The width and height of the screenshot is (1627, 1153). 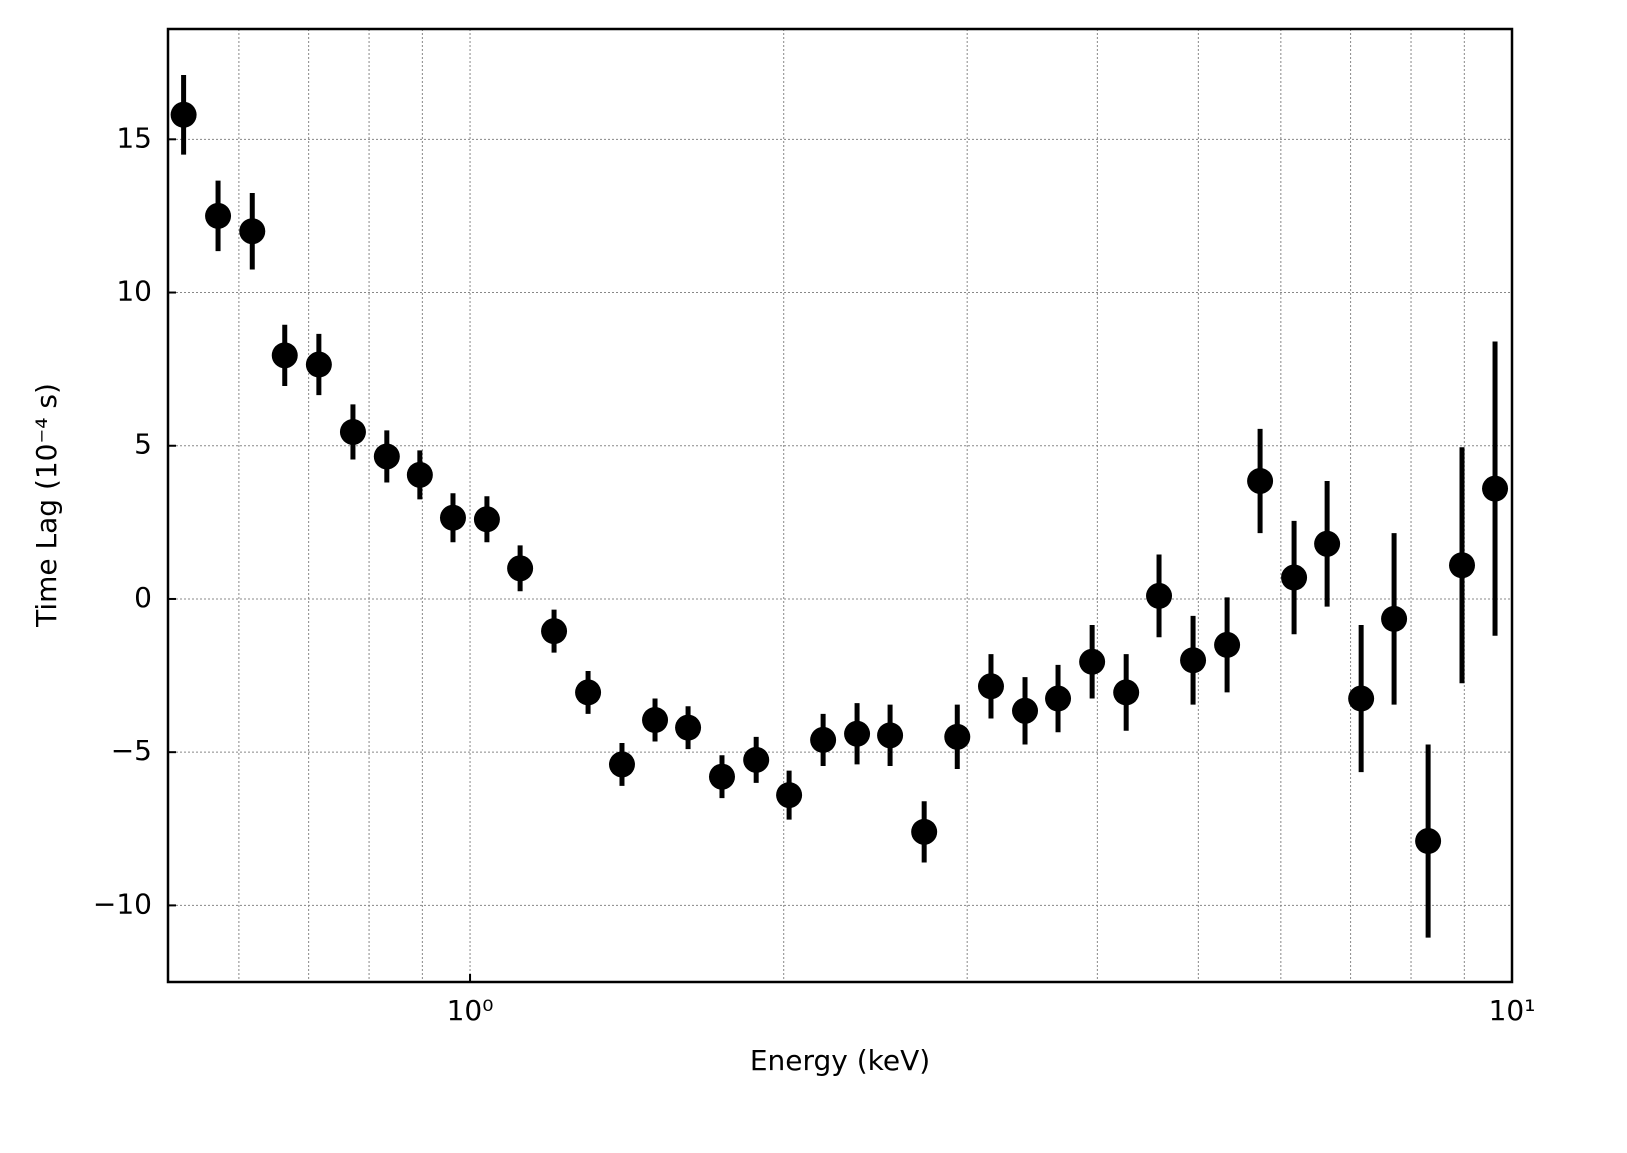 What do you see at coordinates (143, 444) in the screenshot?
I see `y-tick-label: 5` at bounding box center [143, 444].